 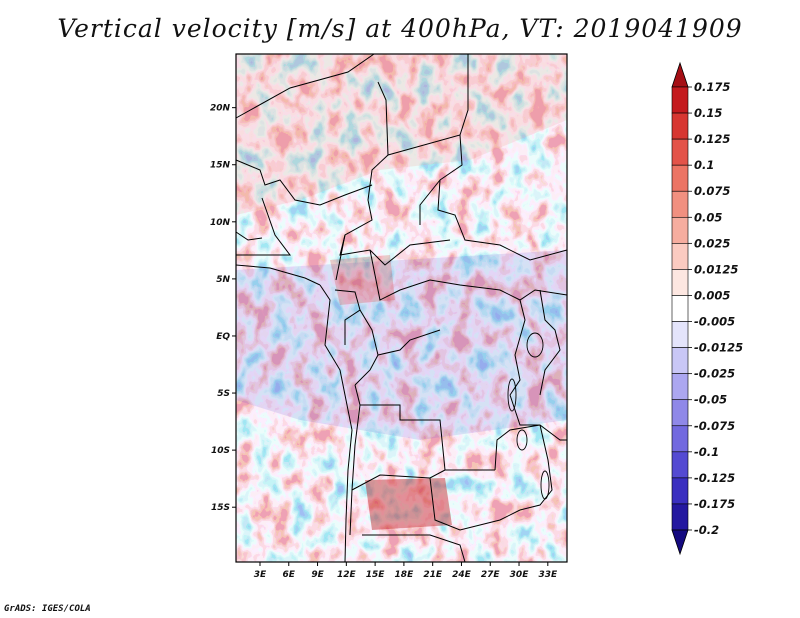 What do you see at coordinates (260, 575) in the screenshot?
I see `lon-label: 3E` at bounding box center [260, 575].